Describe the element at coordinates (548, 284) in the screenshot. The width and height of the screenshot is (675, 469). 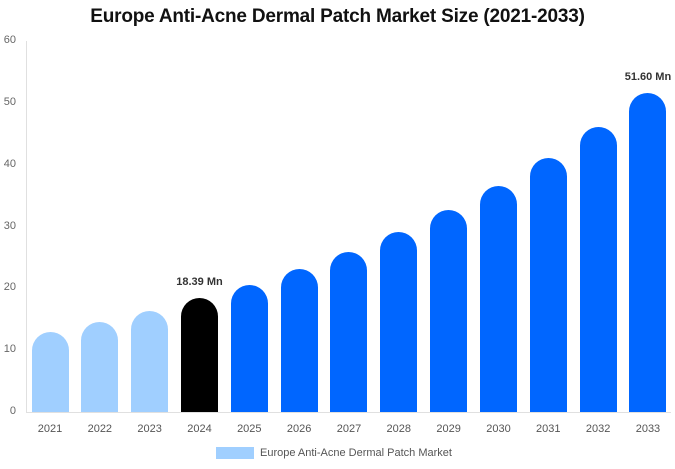
I see `bar-2031` at that location.